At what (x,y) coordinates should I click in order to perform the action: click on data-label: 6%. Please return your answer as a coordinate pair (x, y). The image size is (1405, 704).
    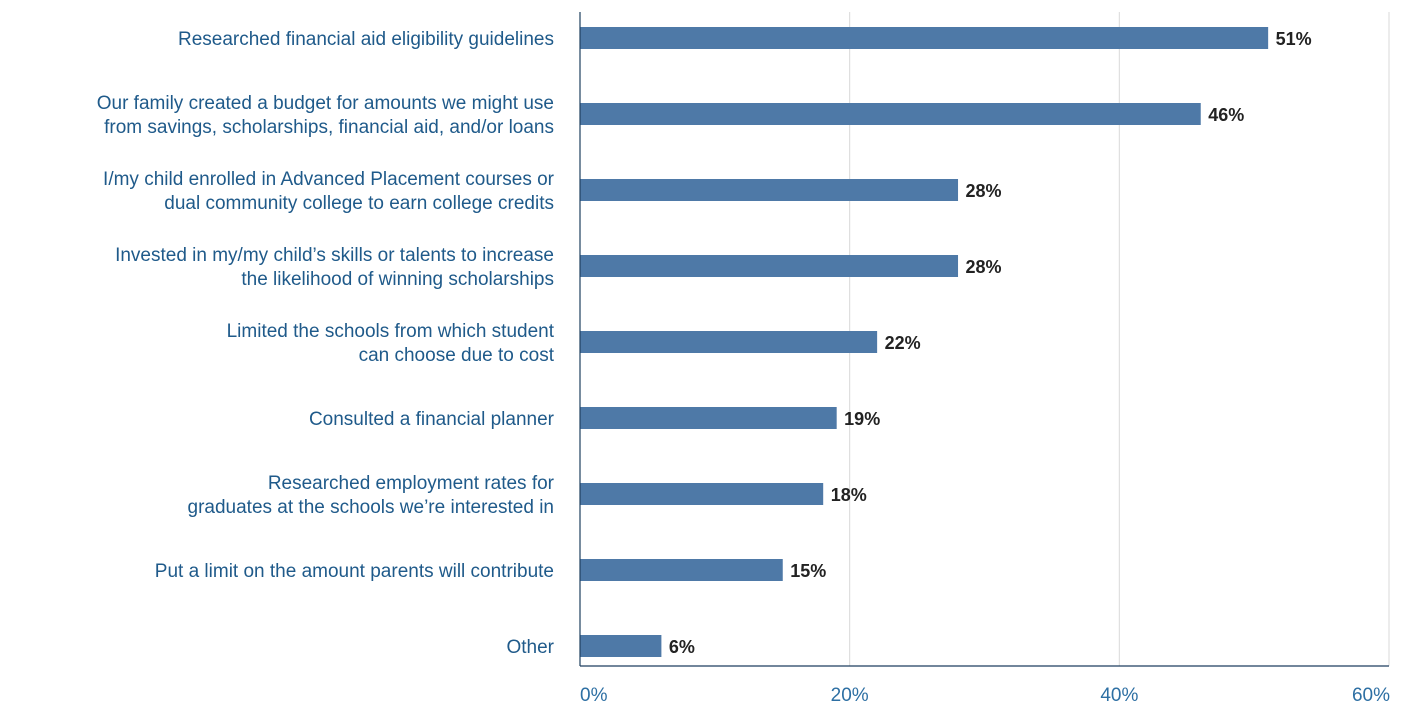
    Looking at the image, I should click on (682, 647).